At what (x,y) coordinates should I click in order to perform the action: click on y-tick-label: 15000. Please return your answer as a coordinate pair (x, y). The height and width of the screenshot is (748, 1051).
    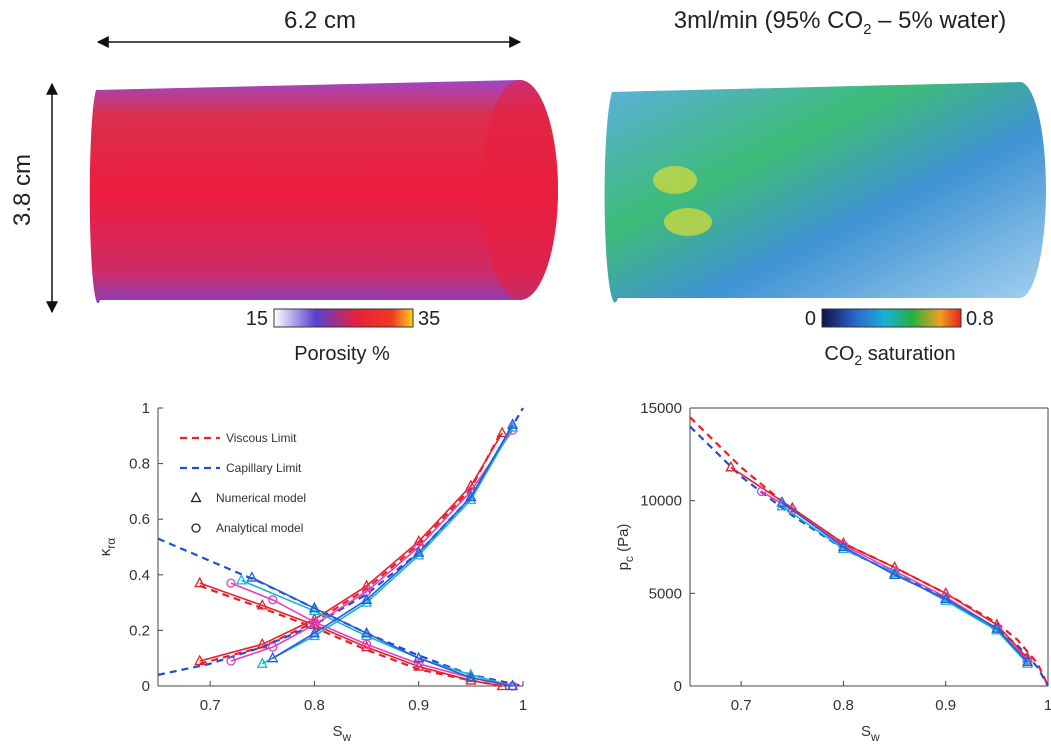
    Looking at the image, I should click on (661, 408).